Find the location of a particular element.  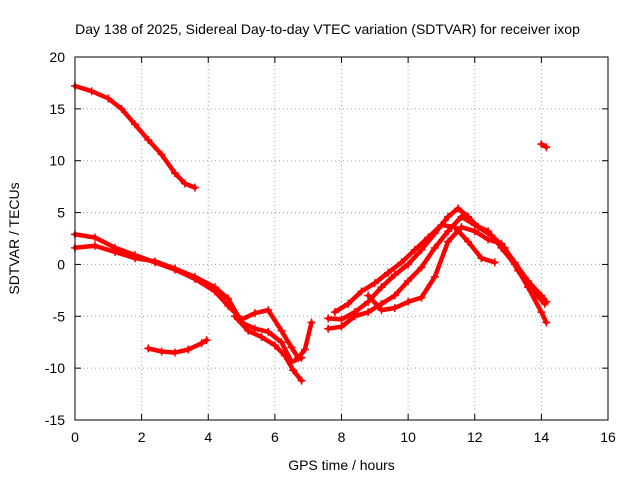

series-track-a is located at coordinates (135, 137).